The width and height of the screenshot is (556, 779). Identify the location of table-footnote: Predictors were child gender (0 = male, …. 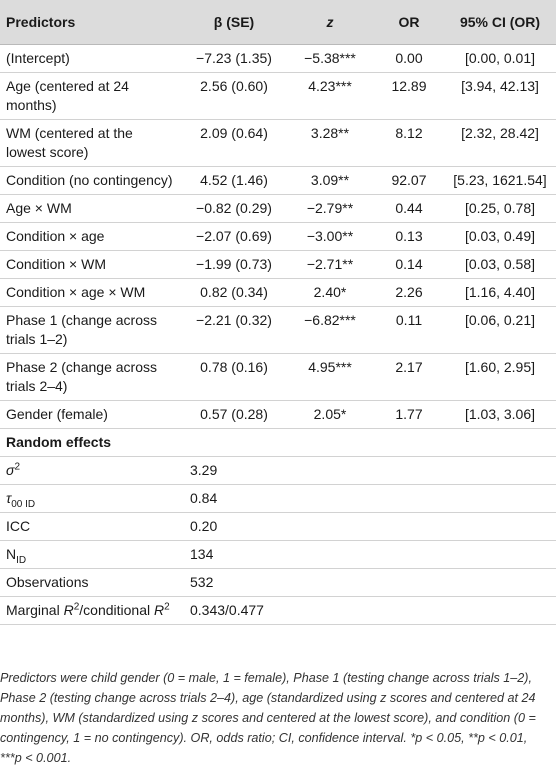
(268, 718).